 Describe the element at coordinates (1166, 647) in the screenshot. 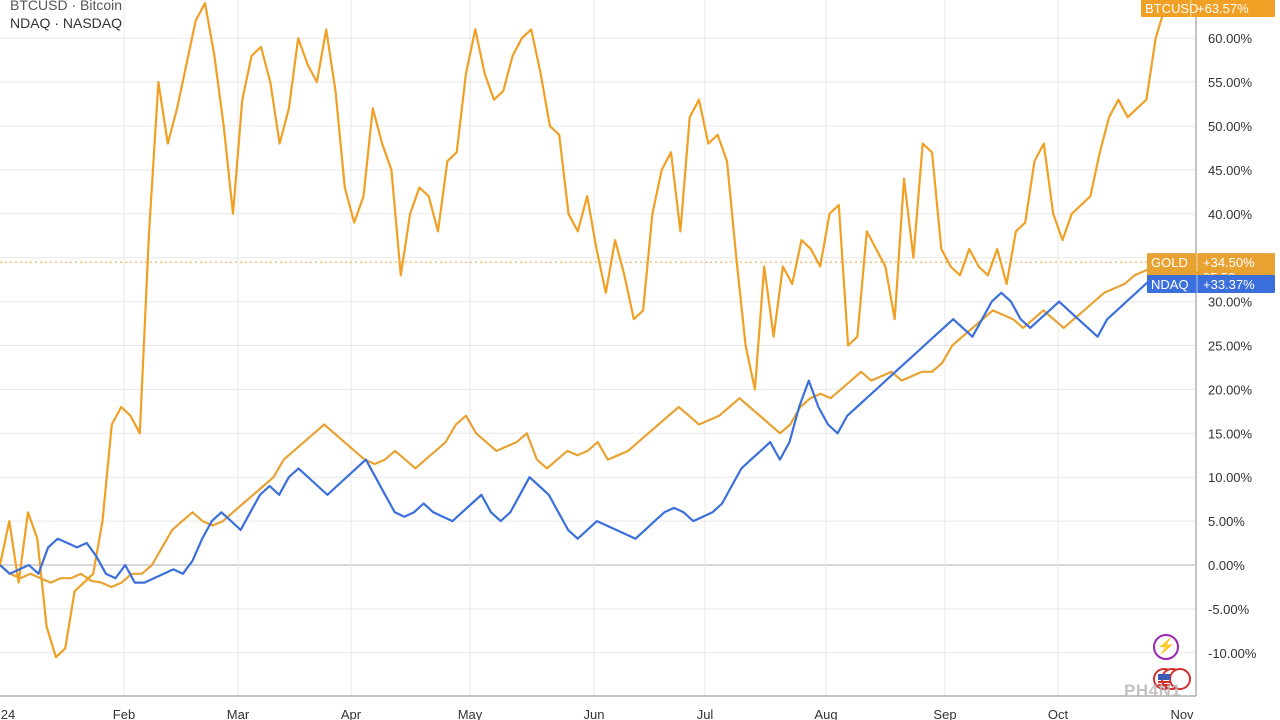

I see `bolt-icon: ⚡` at that location.